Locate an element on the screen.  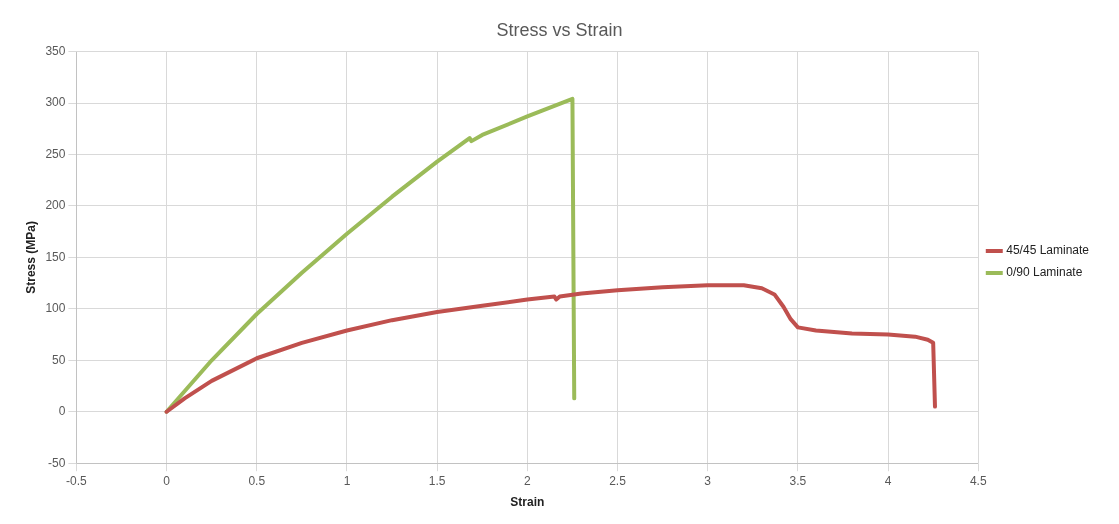
x-tick-label: 2 is located at coordinates (527, 480).